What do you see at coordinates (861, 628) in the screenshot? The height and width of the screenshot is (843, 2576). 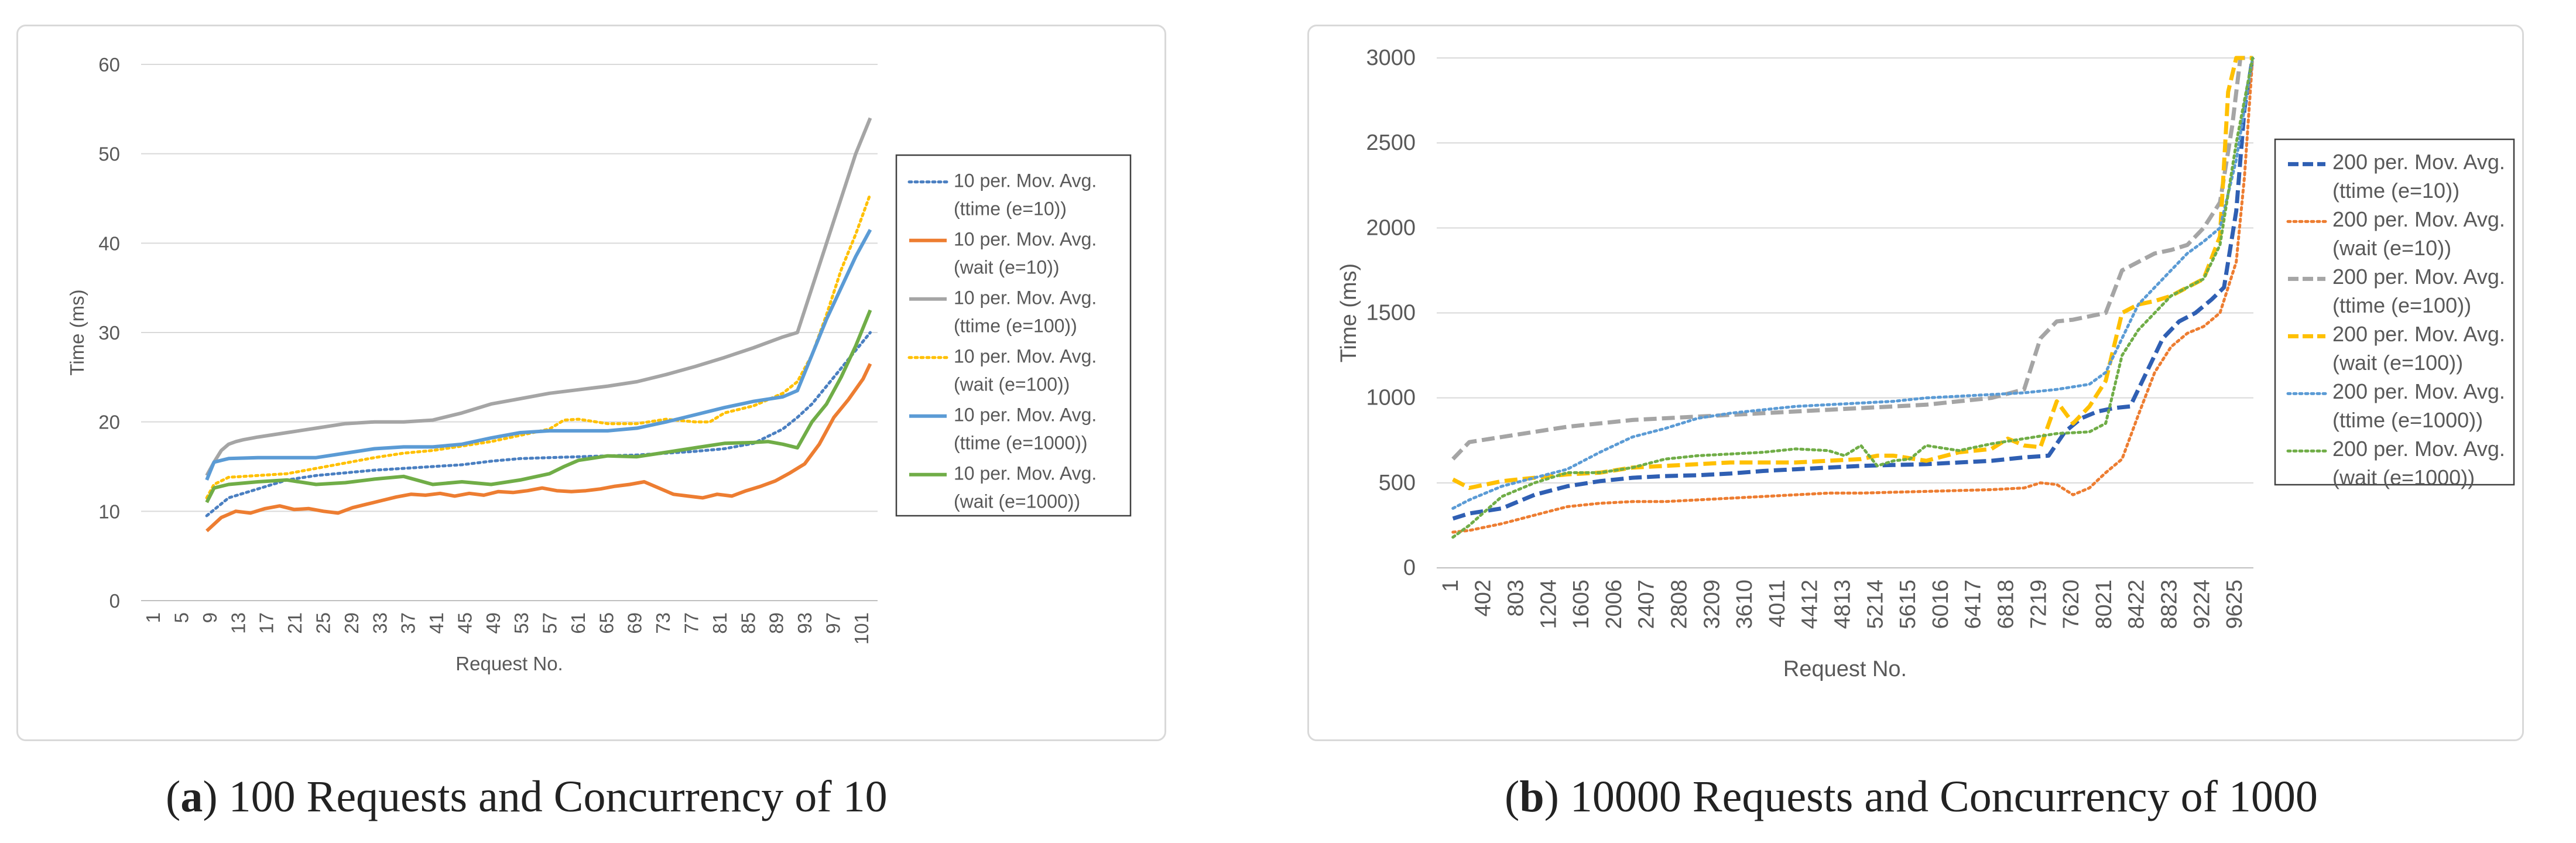 I see `chart-a-x-tick-label: 101` at bounding box center [861, 628].